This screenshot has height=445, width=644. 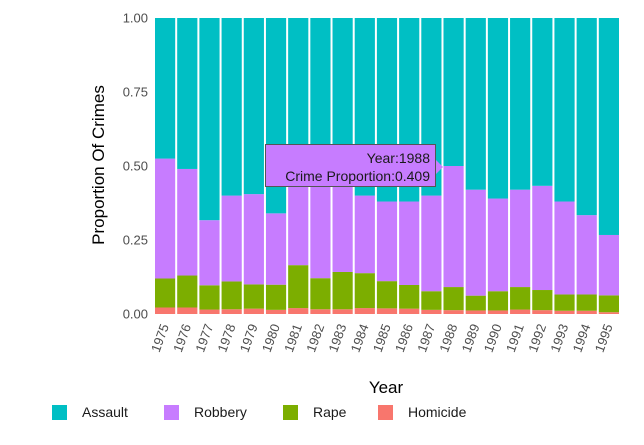 I want to click on tooltip-arrow, so click(x=439, y=167).